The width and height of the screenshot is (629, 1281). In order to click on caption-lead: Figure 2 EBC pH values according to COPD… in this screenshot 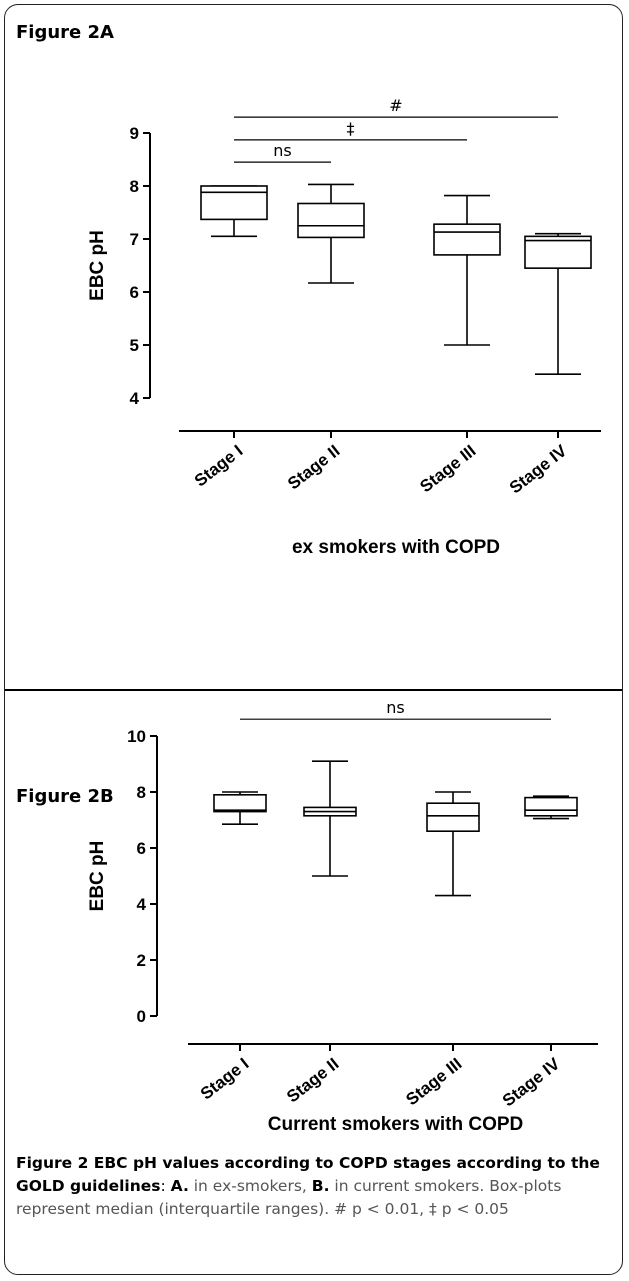, I will do `click(308, 1174)`.